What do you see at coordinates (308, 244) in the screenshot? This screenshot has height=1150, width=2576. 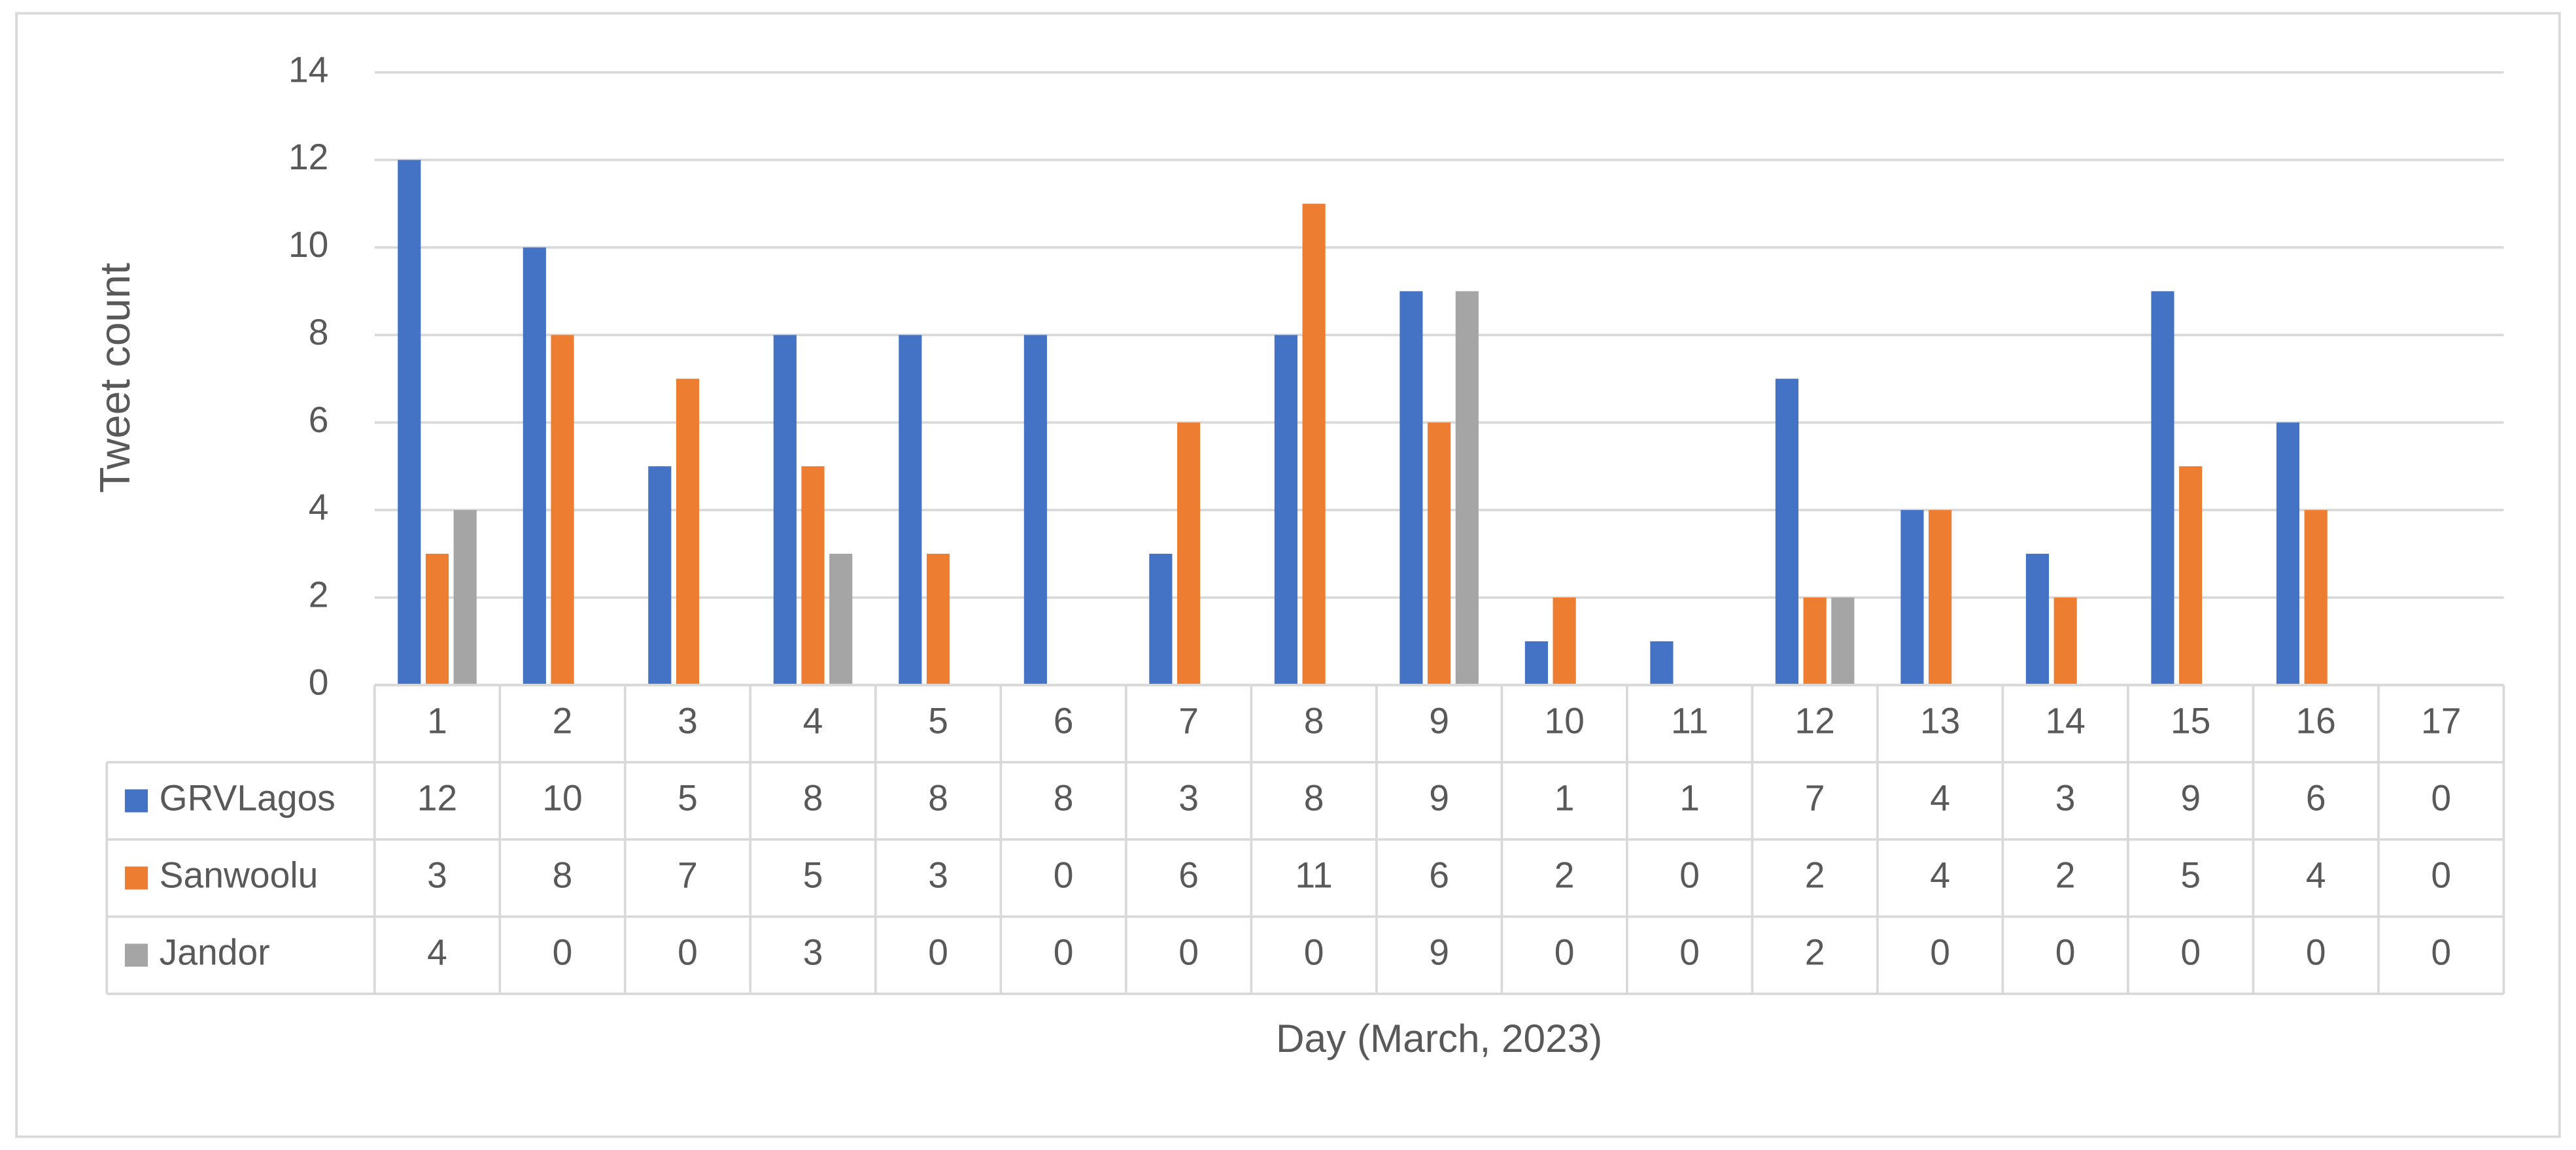 I see `y-tick-label: 10` at bounding box center [308, 244].